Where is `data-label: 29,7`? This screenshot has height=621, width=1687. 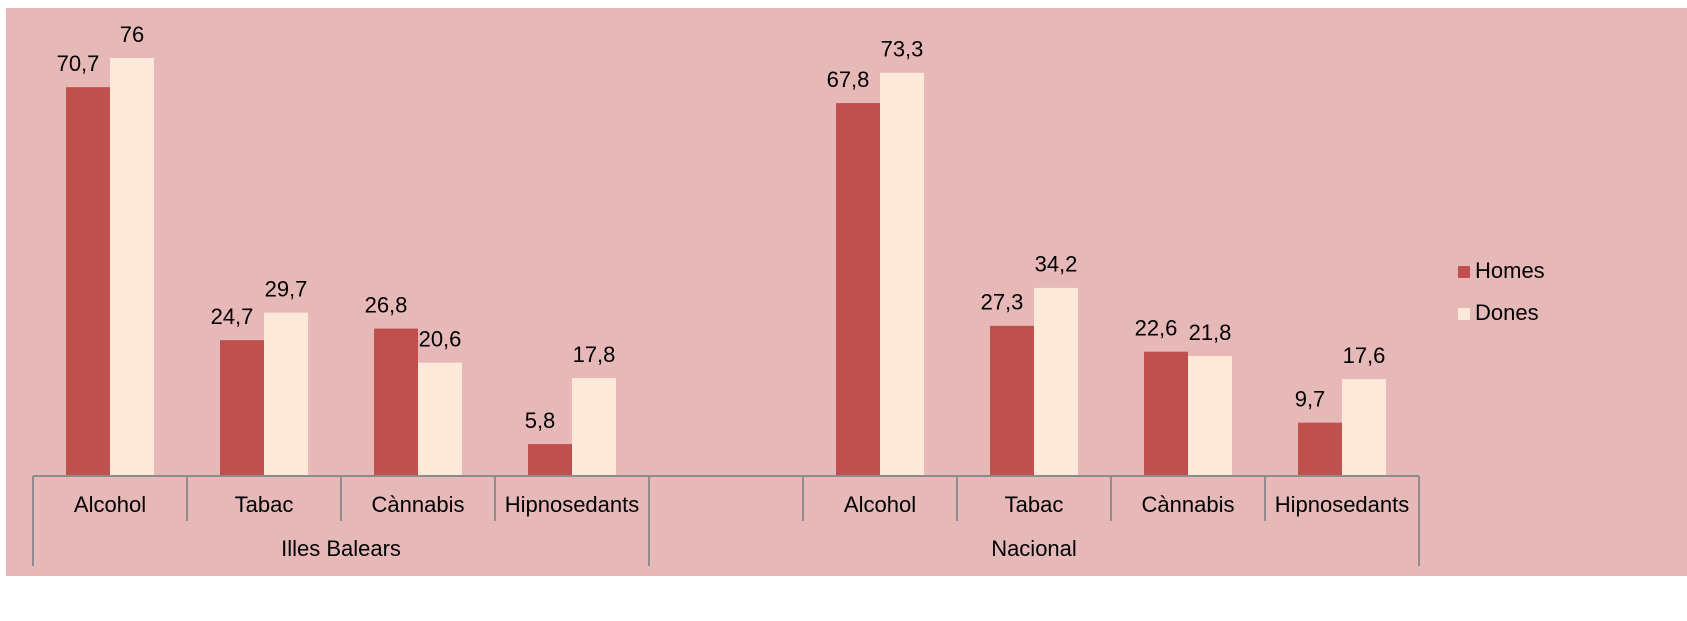 data-label: 29,7 is located at coordinates (286, 288).